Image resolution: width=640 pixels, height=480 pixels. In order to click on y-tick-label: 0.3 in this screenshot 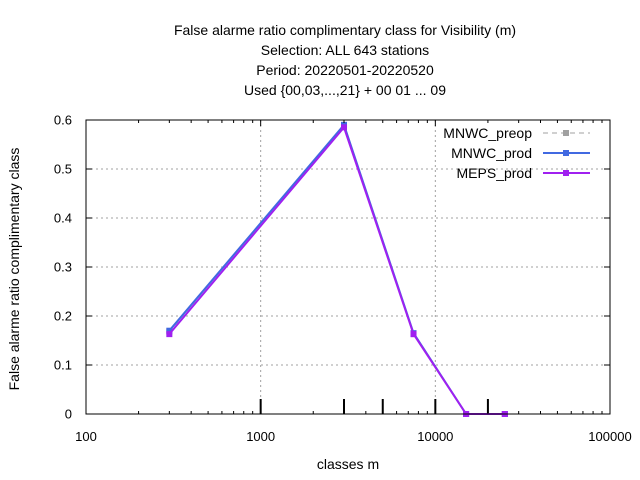, I will do `click(63, 267)`.